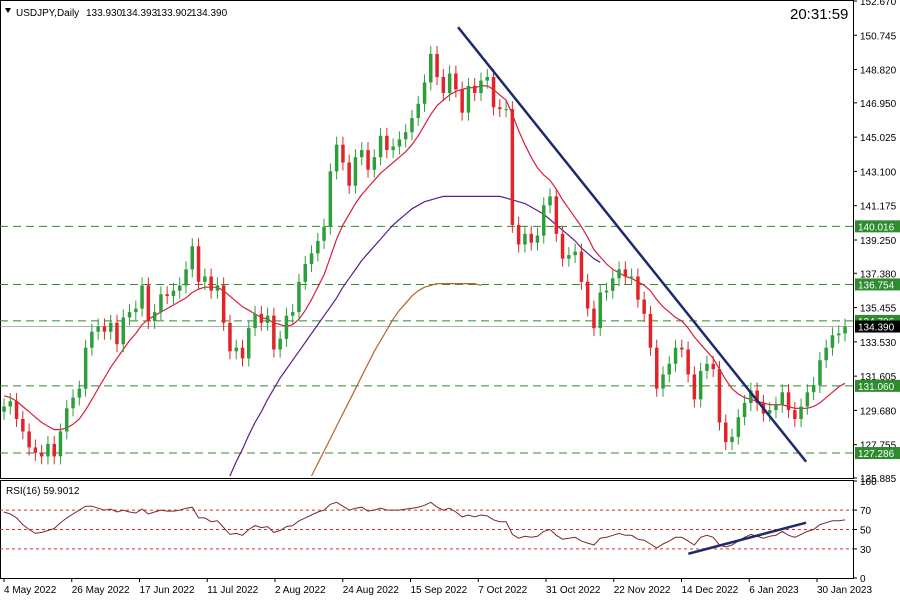  I want to click on ohlc-high: 134.393, so click(139, 13).